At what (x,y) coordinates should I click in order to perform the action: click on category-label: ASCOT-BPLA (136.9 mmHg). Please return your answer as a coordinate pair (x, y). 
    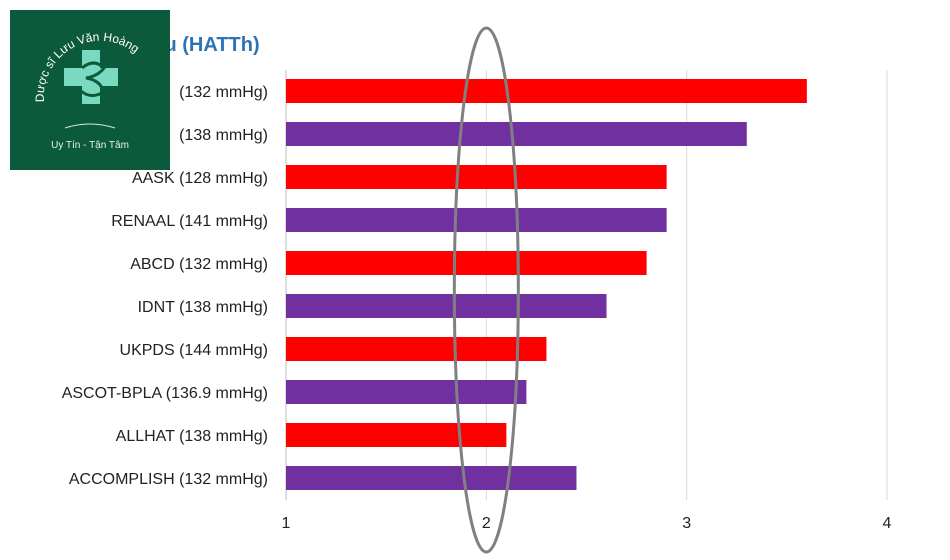
    Looking at the image, I should click on (165, 393).